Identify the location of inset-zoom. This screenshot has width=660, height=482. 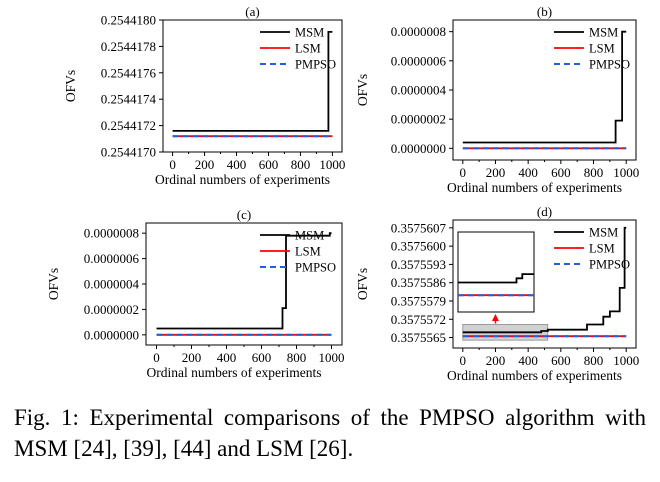
(496, 277).